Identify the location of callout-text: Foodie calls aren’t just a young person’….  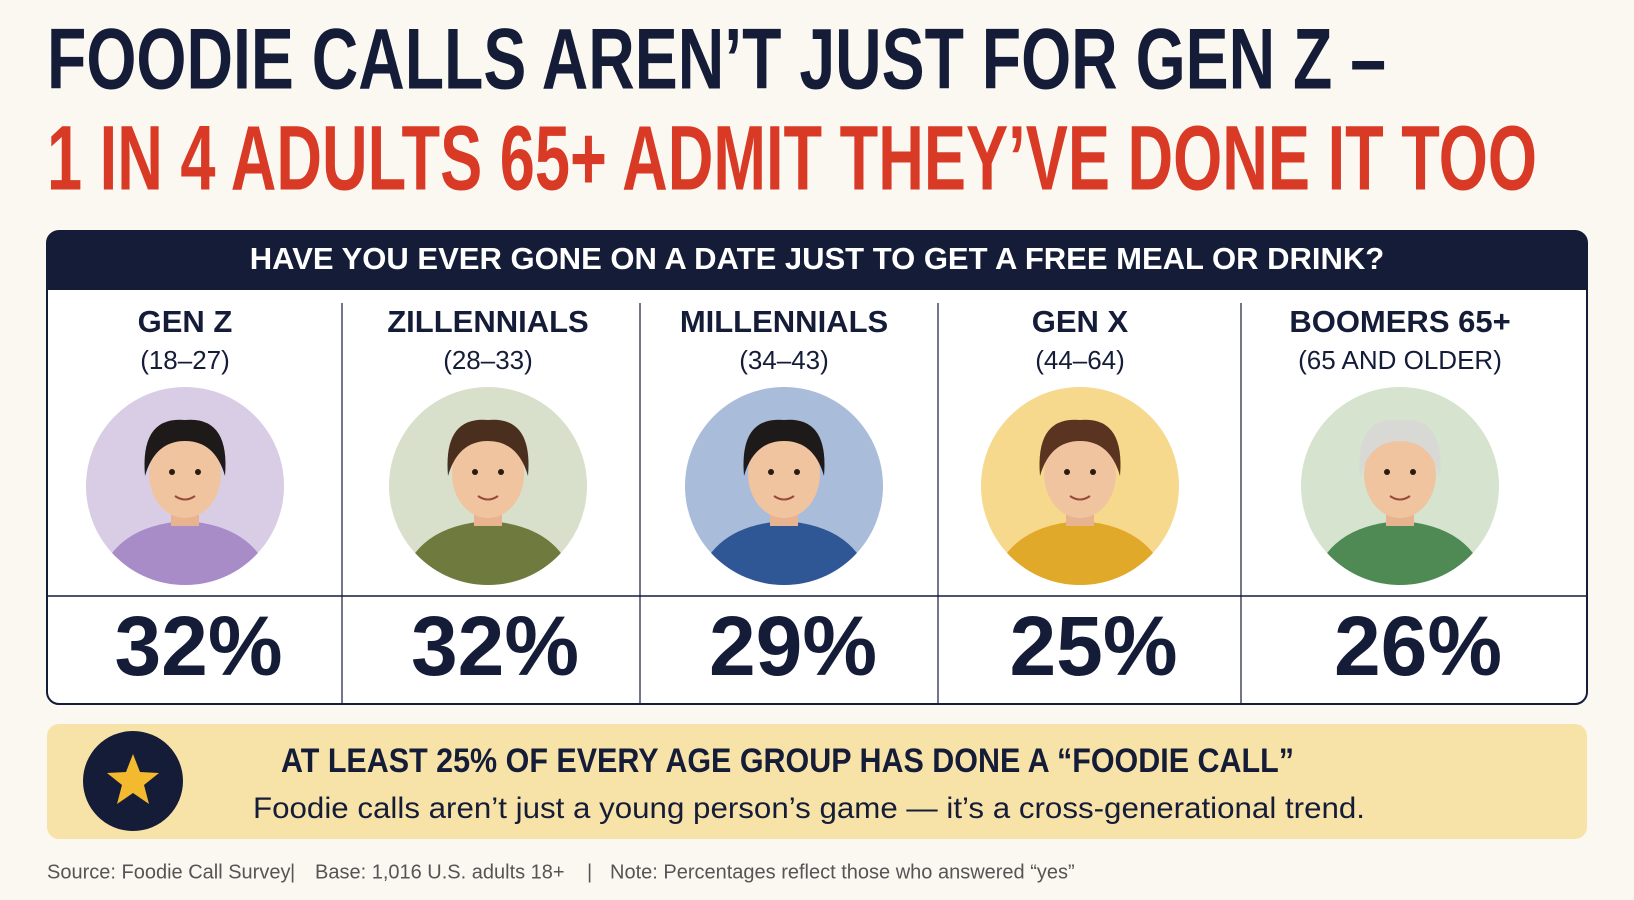
(809, 808).